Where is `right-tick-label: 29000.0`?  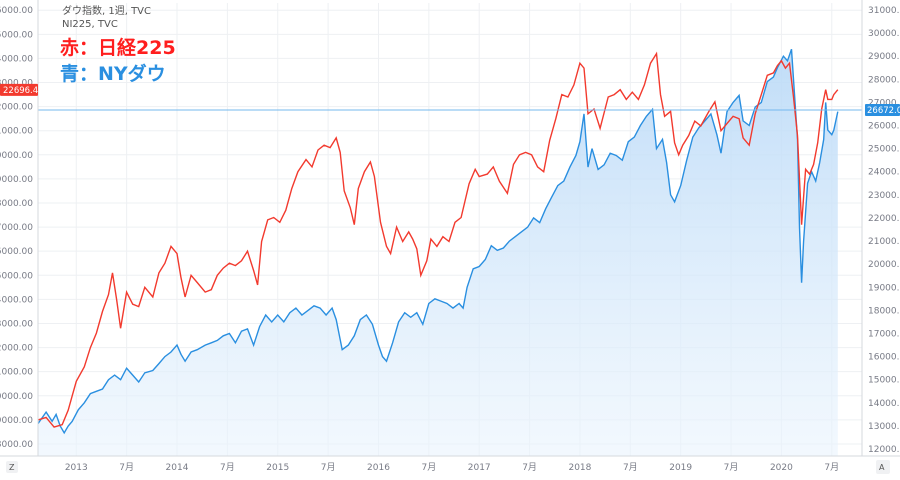 right-tick-label: 29000.0 is located at coordinates (884, 57).